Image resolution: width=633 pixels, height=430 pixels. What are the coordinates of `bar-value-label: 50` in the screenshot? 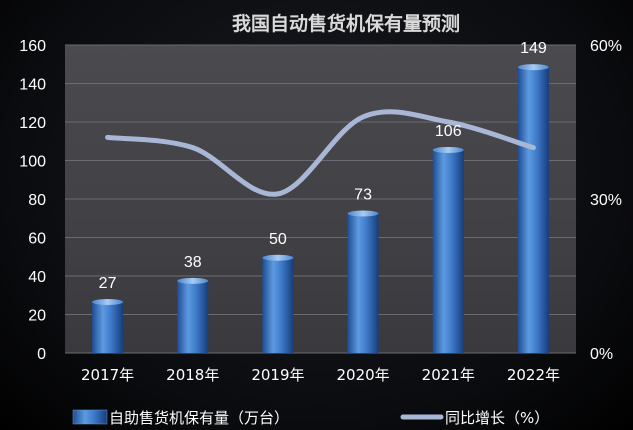 It's located at (278, 239).